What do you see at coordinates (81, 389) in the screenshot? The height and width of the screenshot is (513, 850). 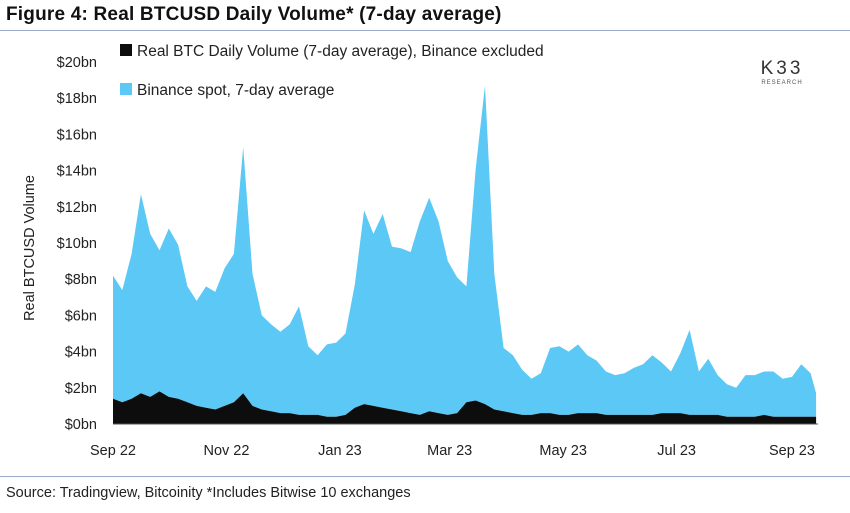 I see `y-tick-label: $2bn` at bounding box center [81, 389].